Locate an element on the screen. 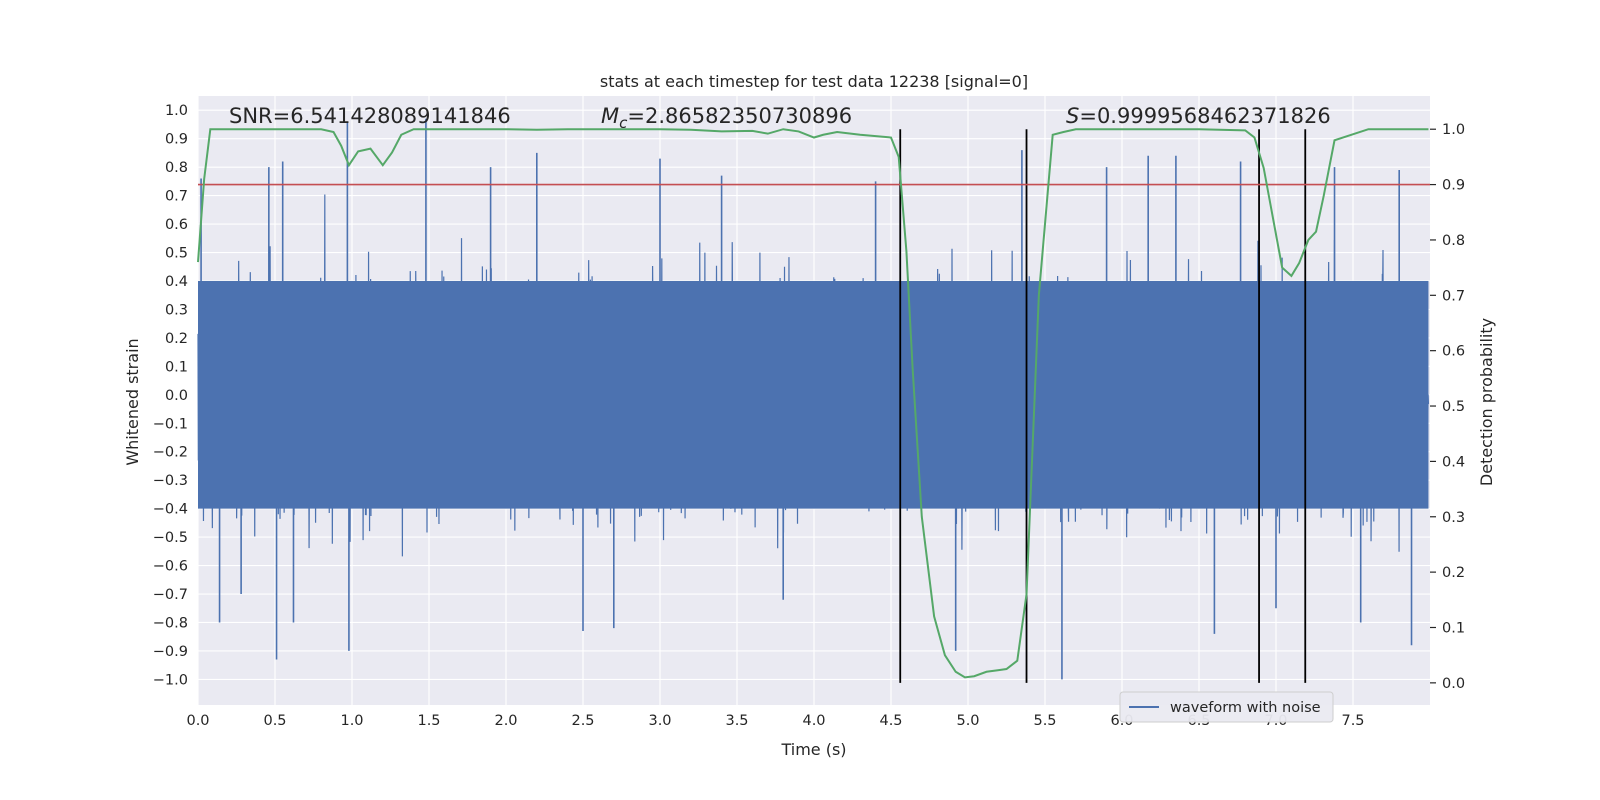  y-right-tick-label: 0.9 is located at coordinates (1453, 186).